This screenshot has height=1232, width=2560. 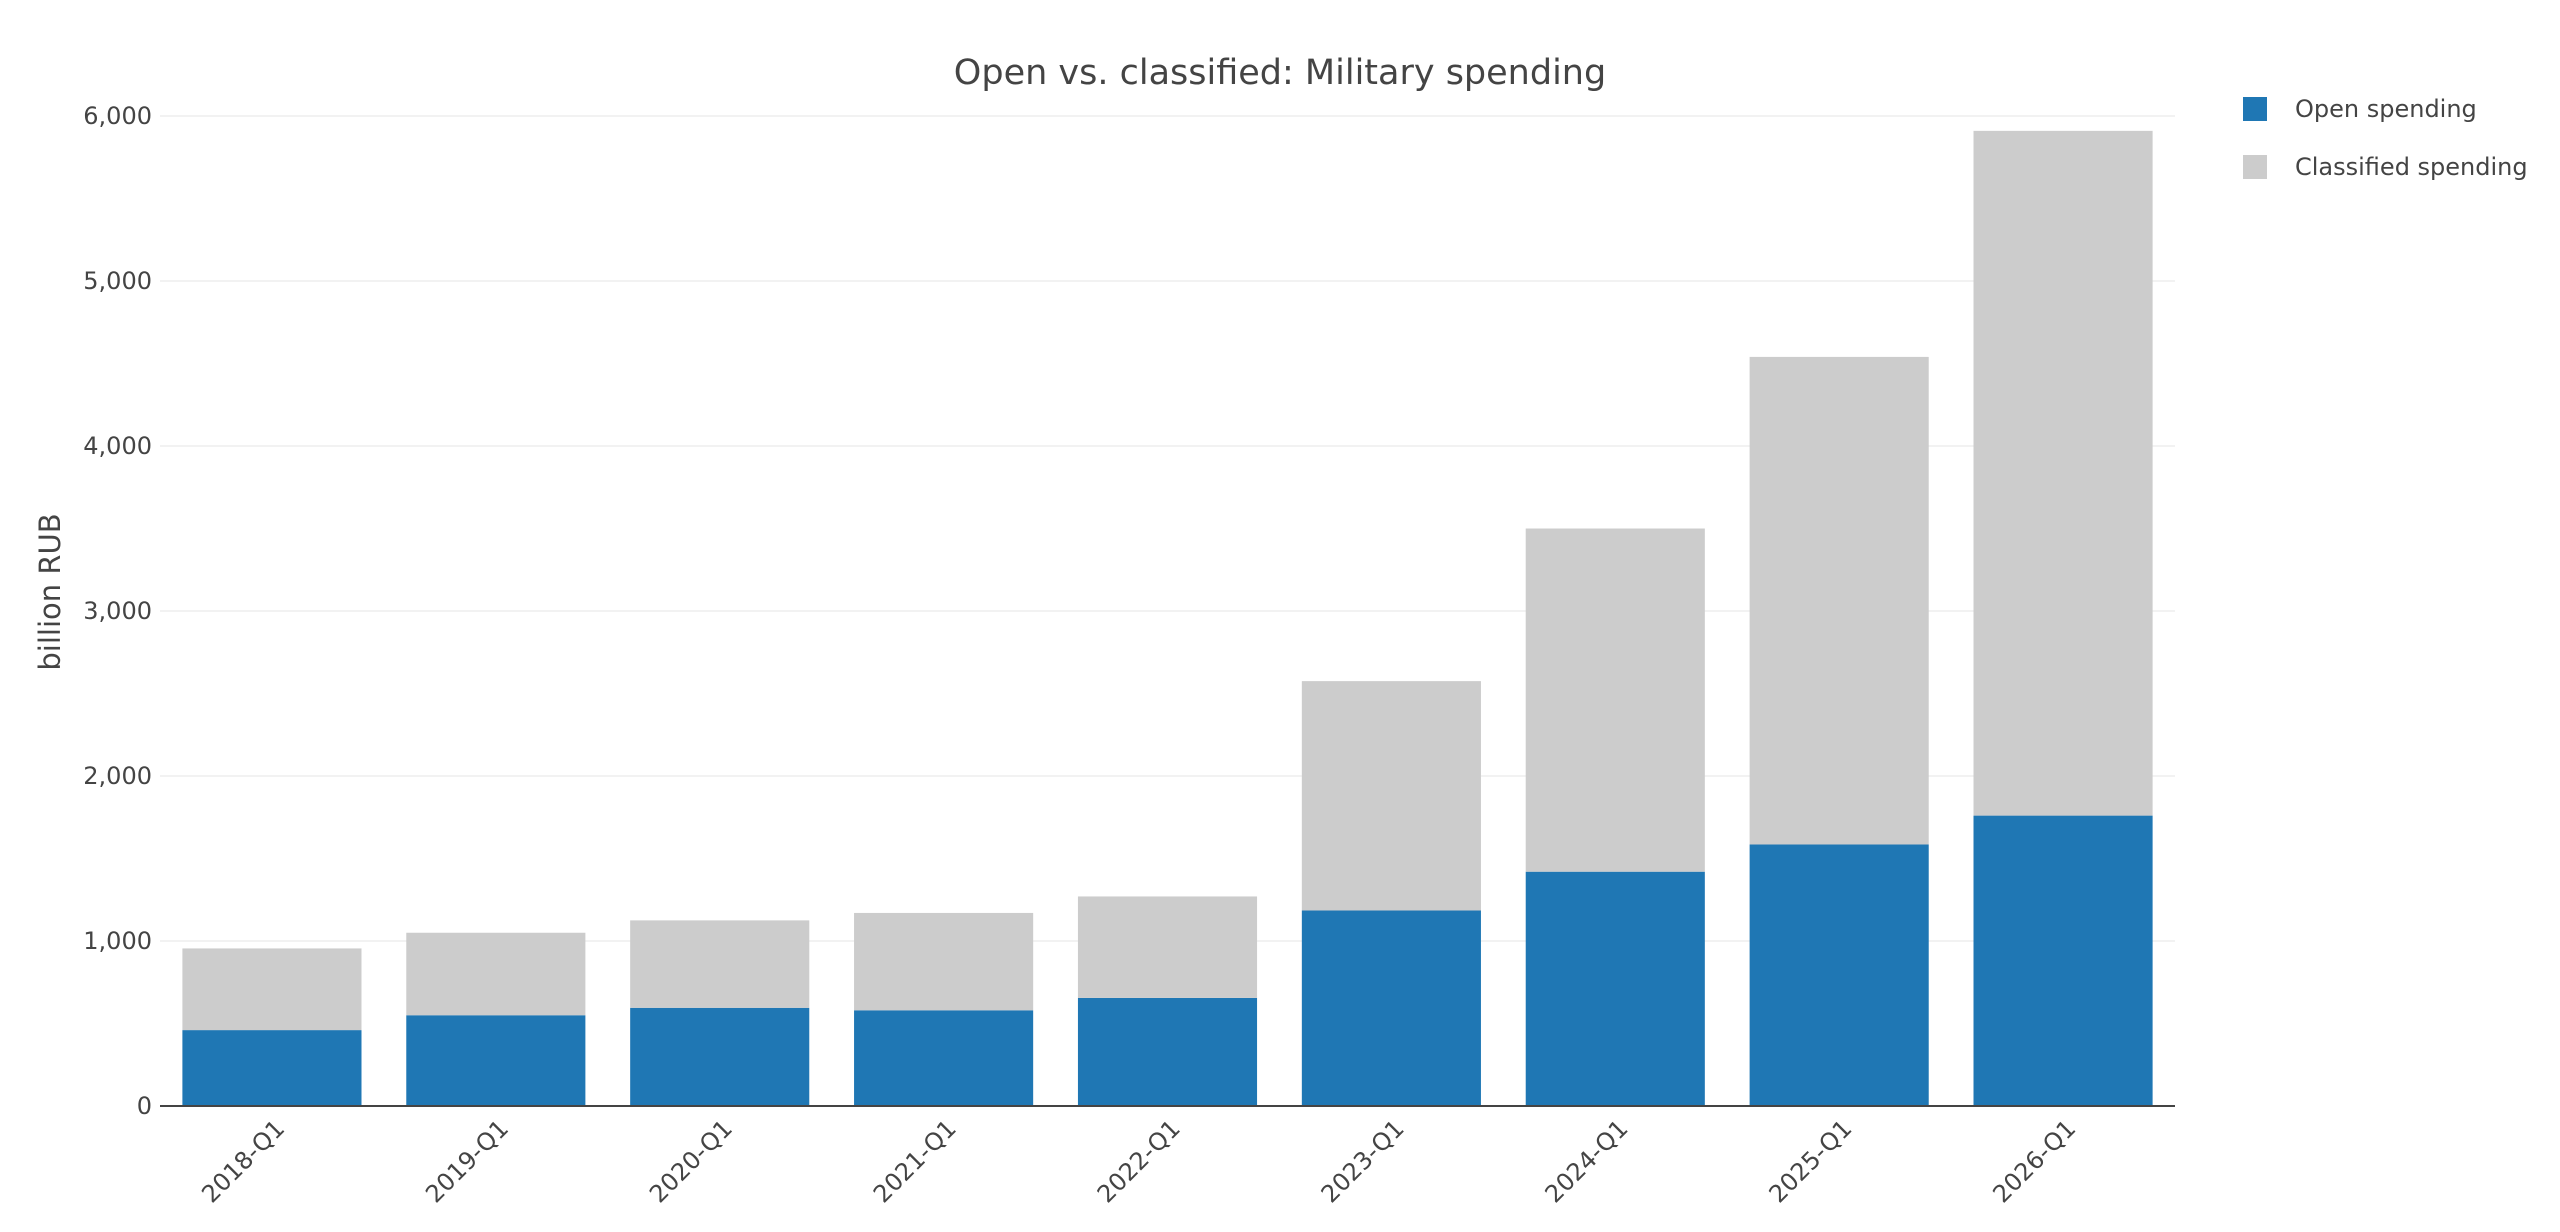 What do you see at coordinates (117, 116) in the screenshot?
I see `y-tick-label: 6,000` at bounding box center [117, 116].